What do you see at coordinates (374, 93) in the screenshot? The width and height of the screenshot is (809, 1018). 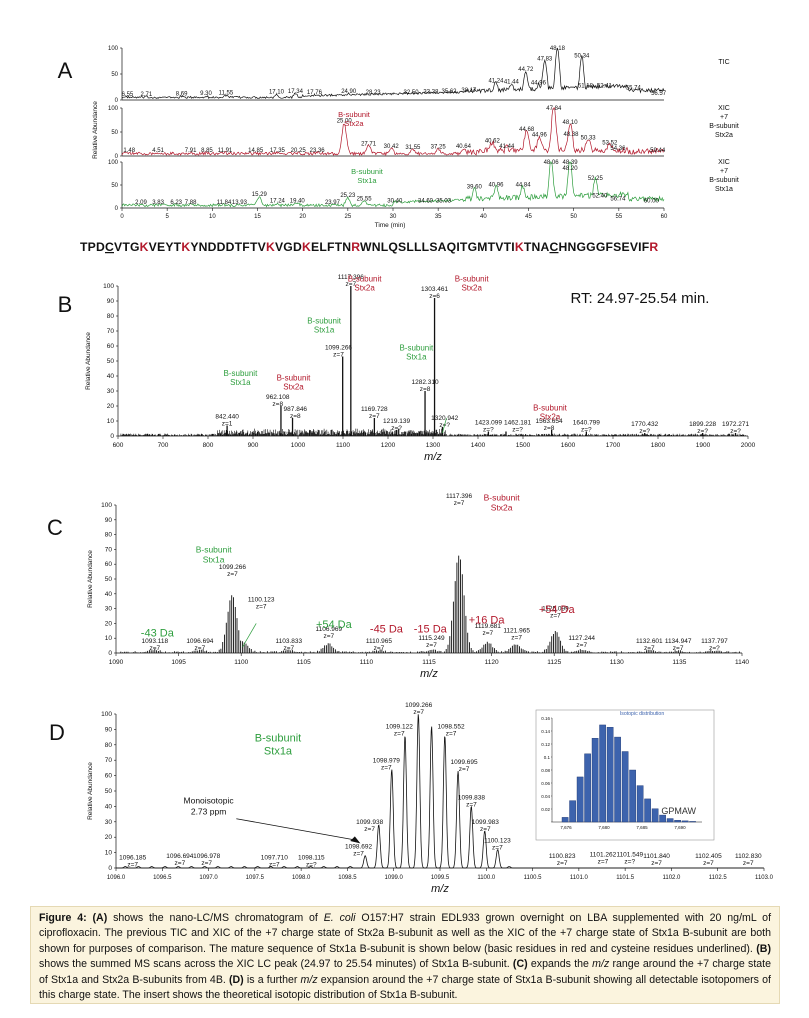 I see `peak-label: 28.23` at bounding box center [374, 93].